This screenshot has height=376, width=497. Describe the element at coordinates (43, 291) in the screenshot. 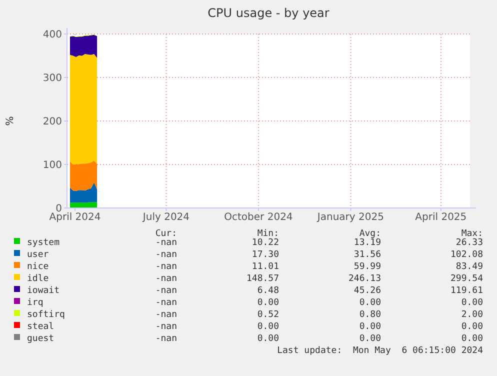

I see `legend-label: iowait` at that location.